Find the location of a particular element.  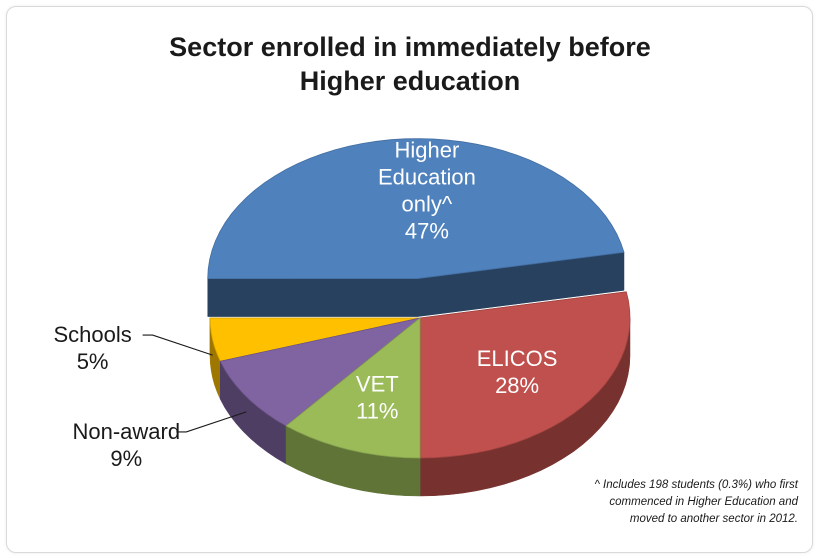

slice-label-elicos: 28% is located at coordinates (517, 385).